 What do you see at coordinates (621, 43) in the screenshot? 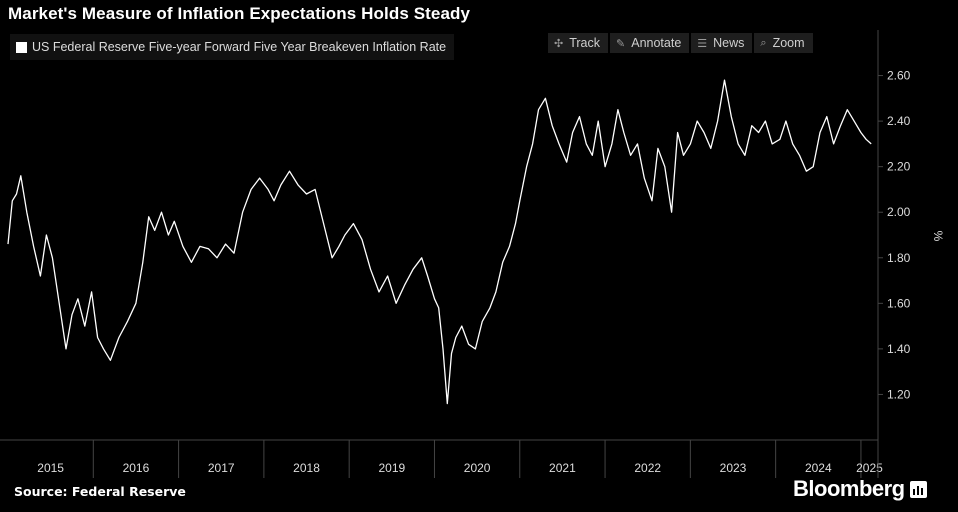
I see `pencil-icon: ✎` at bounding box center [621, 43].